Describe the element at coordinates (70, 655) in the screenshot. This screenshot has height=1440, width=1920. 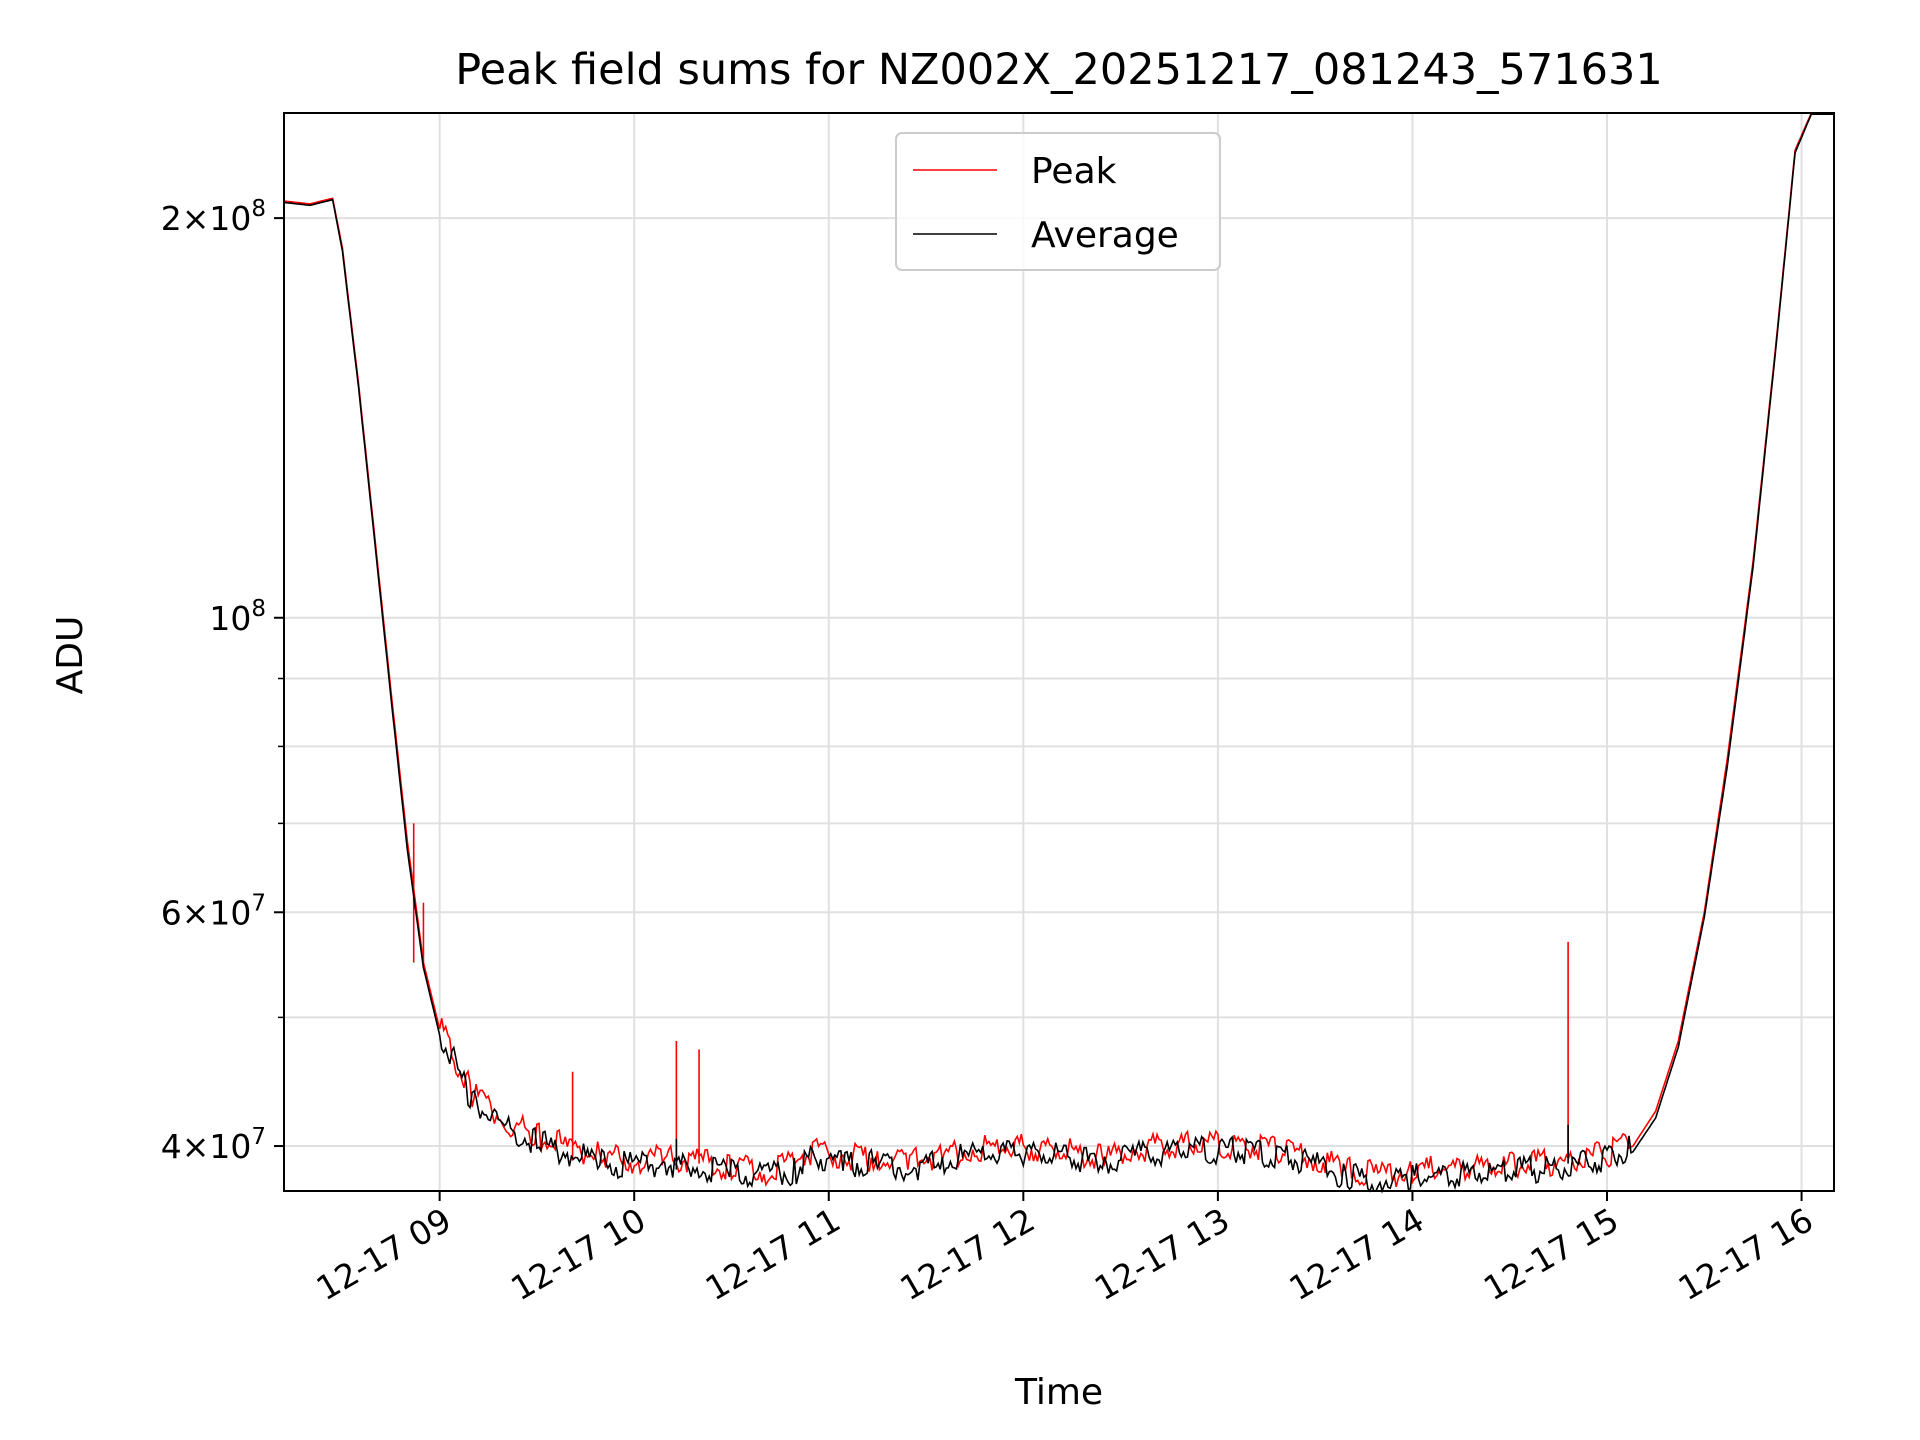
I see `y-axis-label: ADU` at that location.